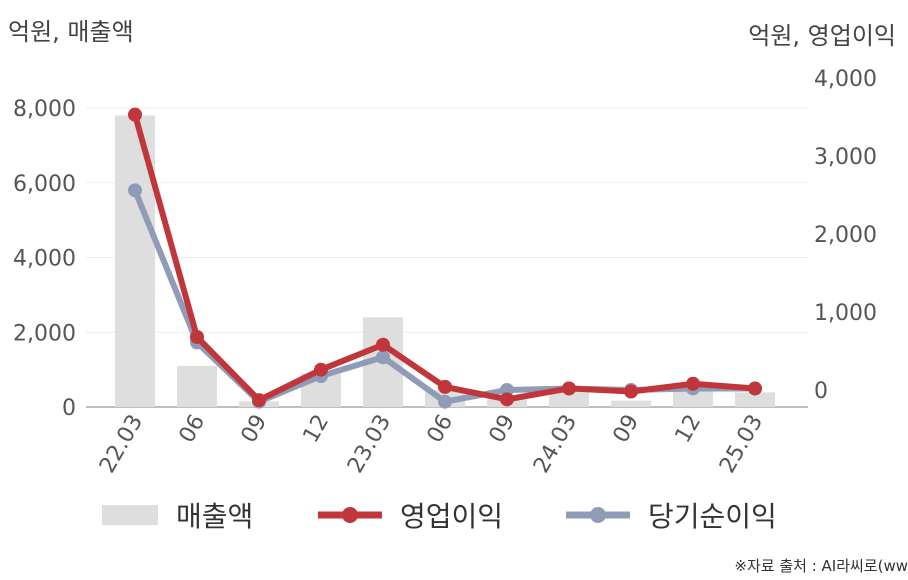 This screenshot has height=580, width=908. I want to click on left-axis-ticks: 0 2,000 4,000 6,000 8,000, so click(44, 259).